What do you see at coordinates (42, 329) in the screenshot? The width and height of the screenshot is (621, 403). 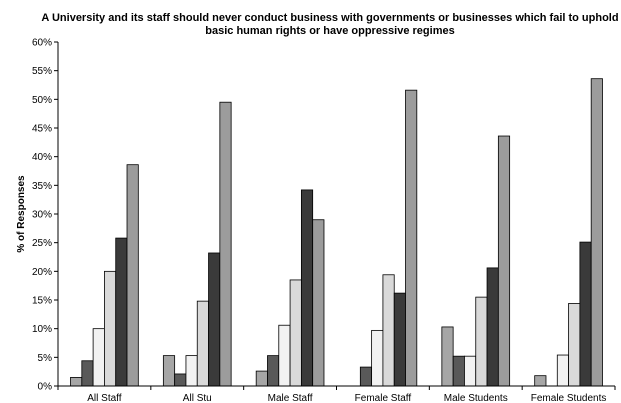 I see `y-tick-label: 10%` at bounding box center [42, 329].